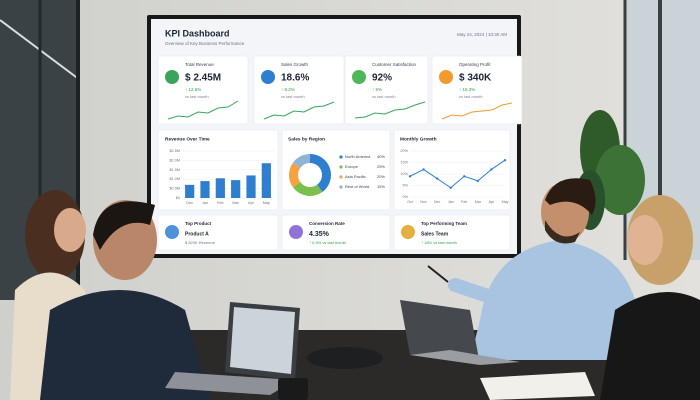 The width and height of the screenshot is (700, 400). What do you see at coordinates (355, 176) in the screenshot?
I see `legend-label: Asia Pacific` at bounding box center [355, 176].